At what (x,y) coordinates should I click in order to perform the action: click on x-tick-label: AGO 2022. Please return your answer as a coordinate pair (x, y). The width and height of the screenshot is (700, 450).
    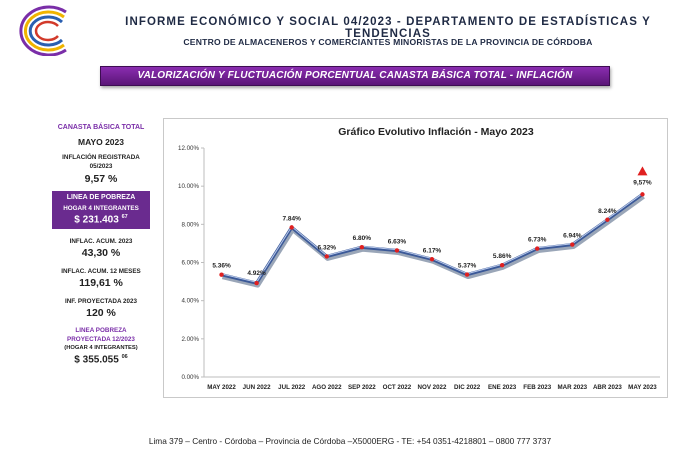
    Looking at the image, I should click on (327, 387).